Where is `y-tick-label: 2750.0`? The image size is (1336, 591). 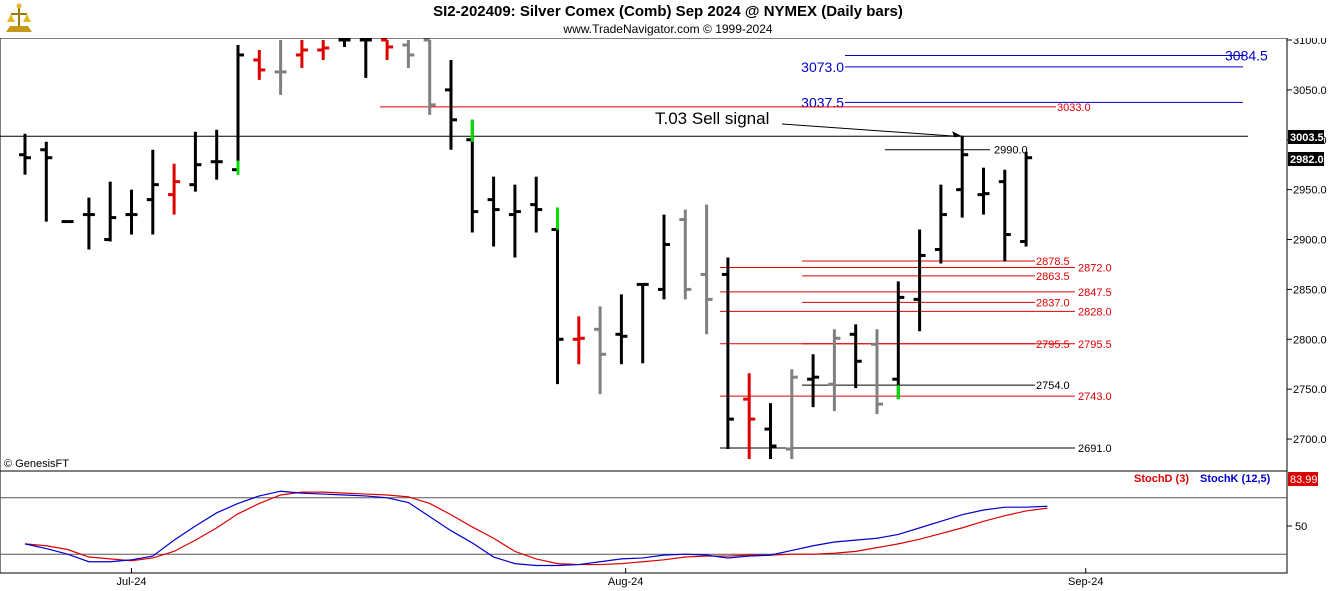 y-tick-label: 2750.0 is located at coordinates (1310, 390).